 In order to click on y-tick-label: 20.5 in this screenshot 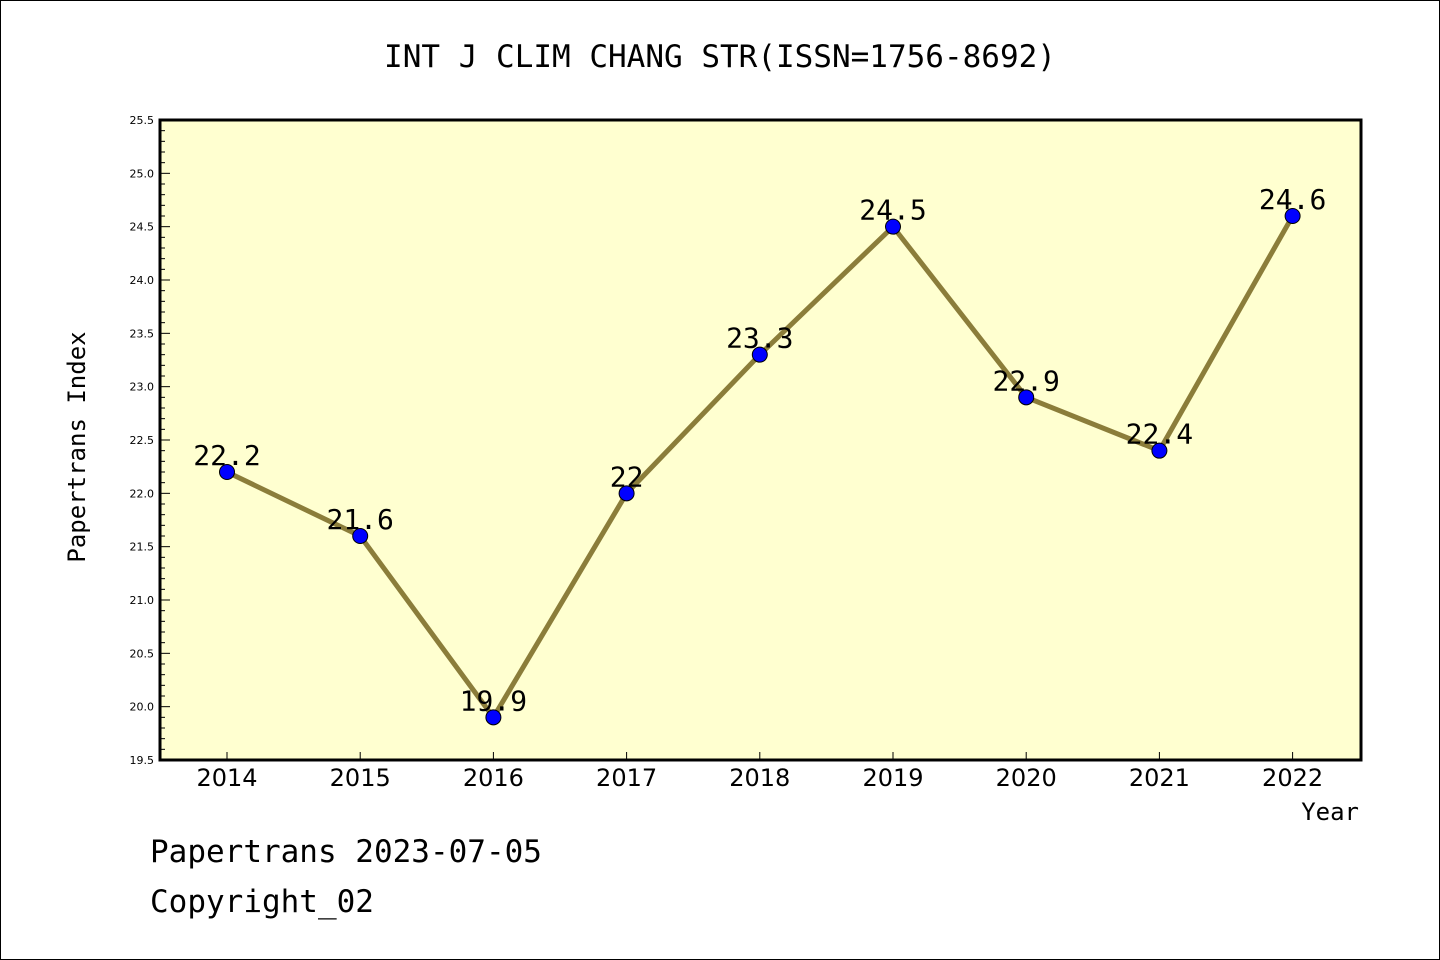, I will do `click(142, 653)`.